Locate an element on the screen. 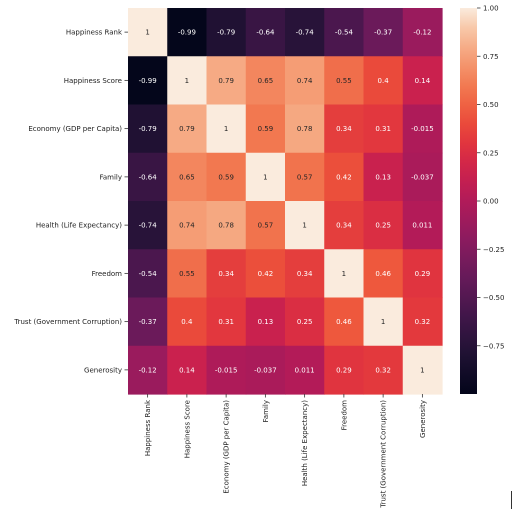  heatmap-cell-trust-government-corruption-family is located at coordinates (265, 322).